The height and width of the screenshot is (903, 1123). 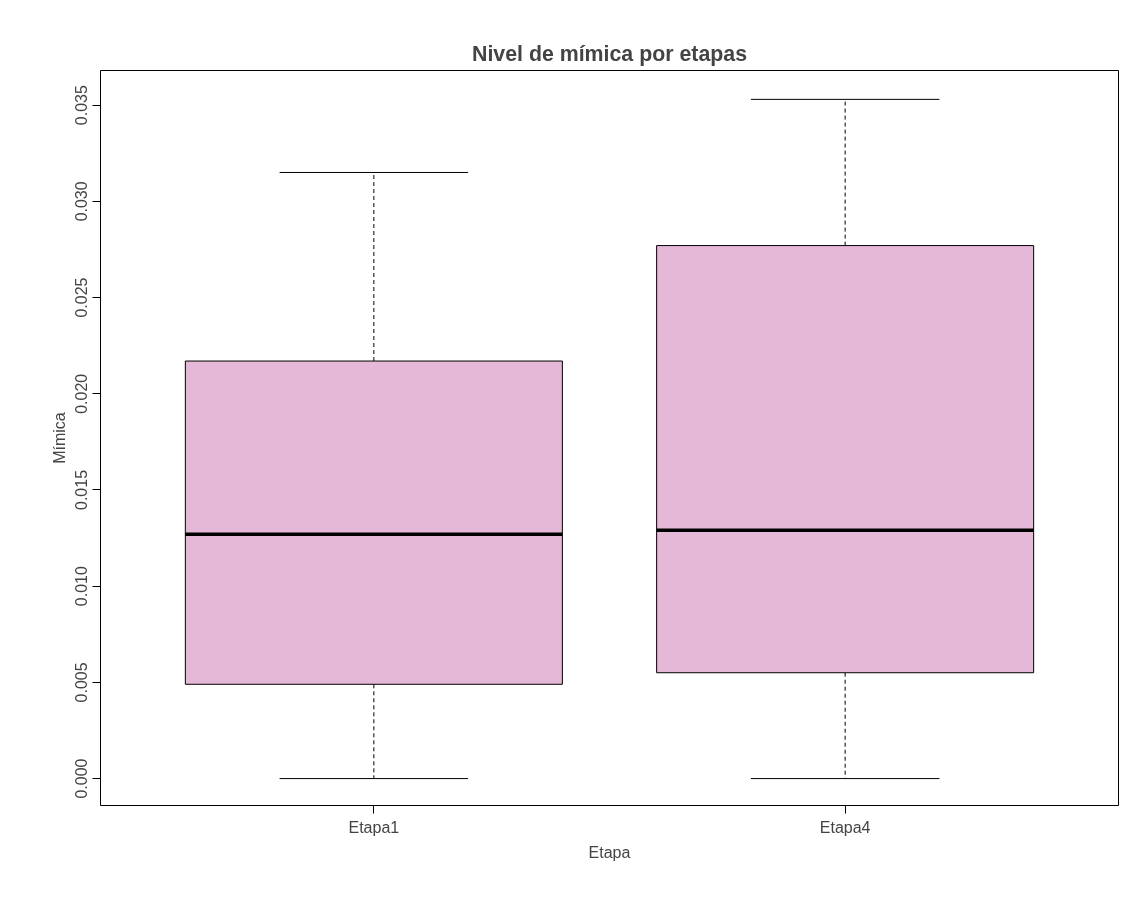 What do you see at coordinates (59, 438) in the screenshot?
I see `y-axis-title: Mímica` at bounding box center [59, 438].